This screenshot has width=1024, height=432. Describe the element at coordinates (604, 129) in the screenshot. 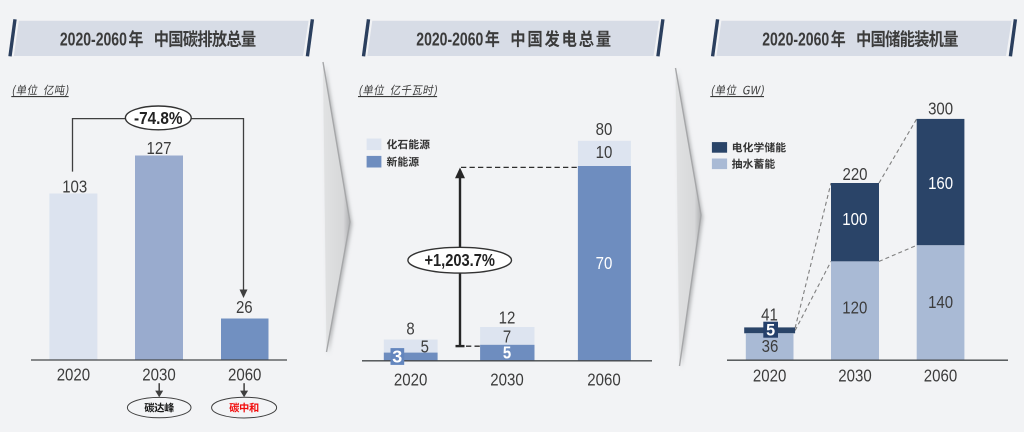

I see `svg-text: 80` at that location.